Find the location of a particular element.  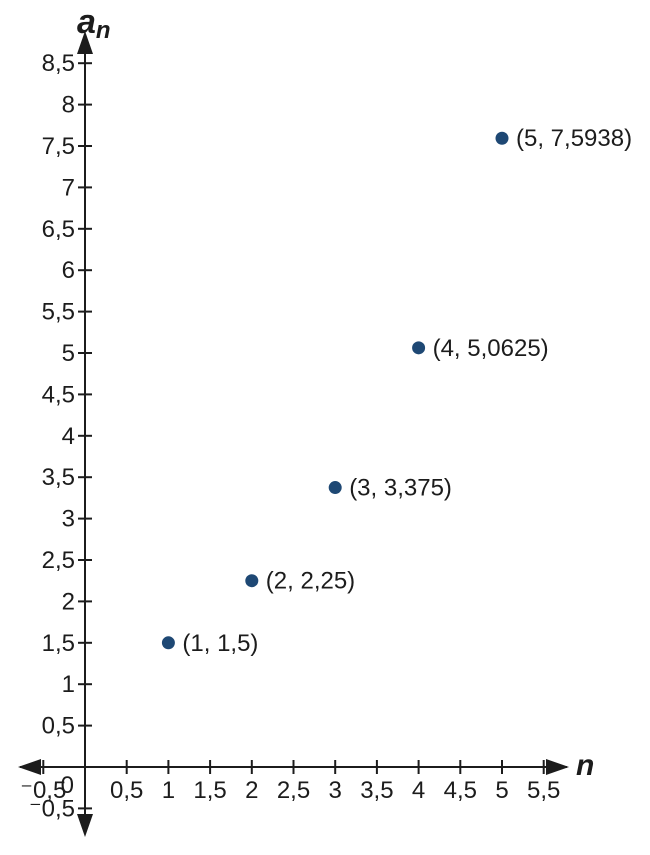

y-tick-label: 0,5 is located at coordinates (58, 726).